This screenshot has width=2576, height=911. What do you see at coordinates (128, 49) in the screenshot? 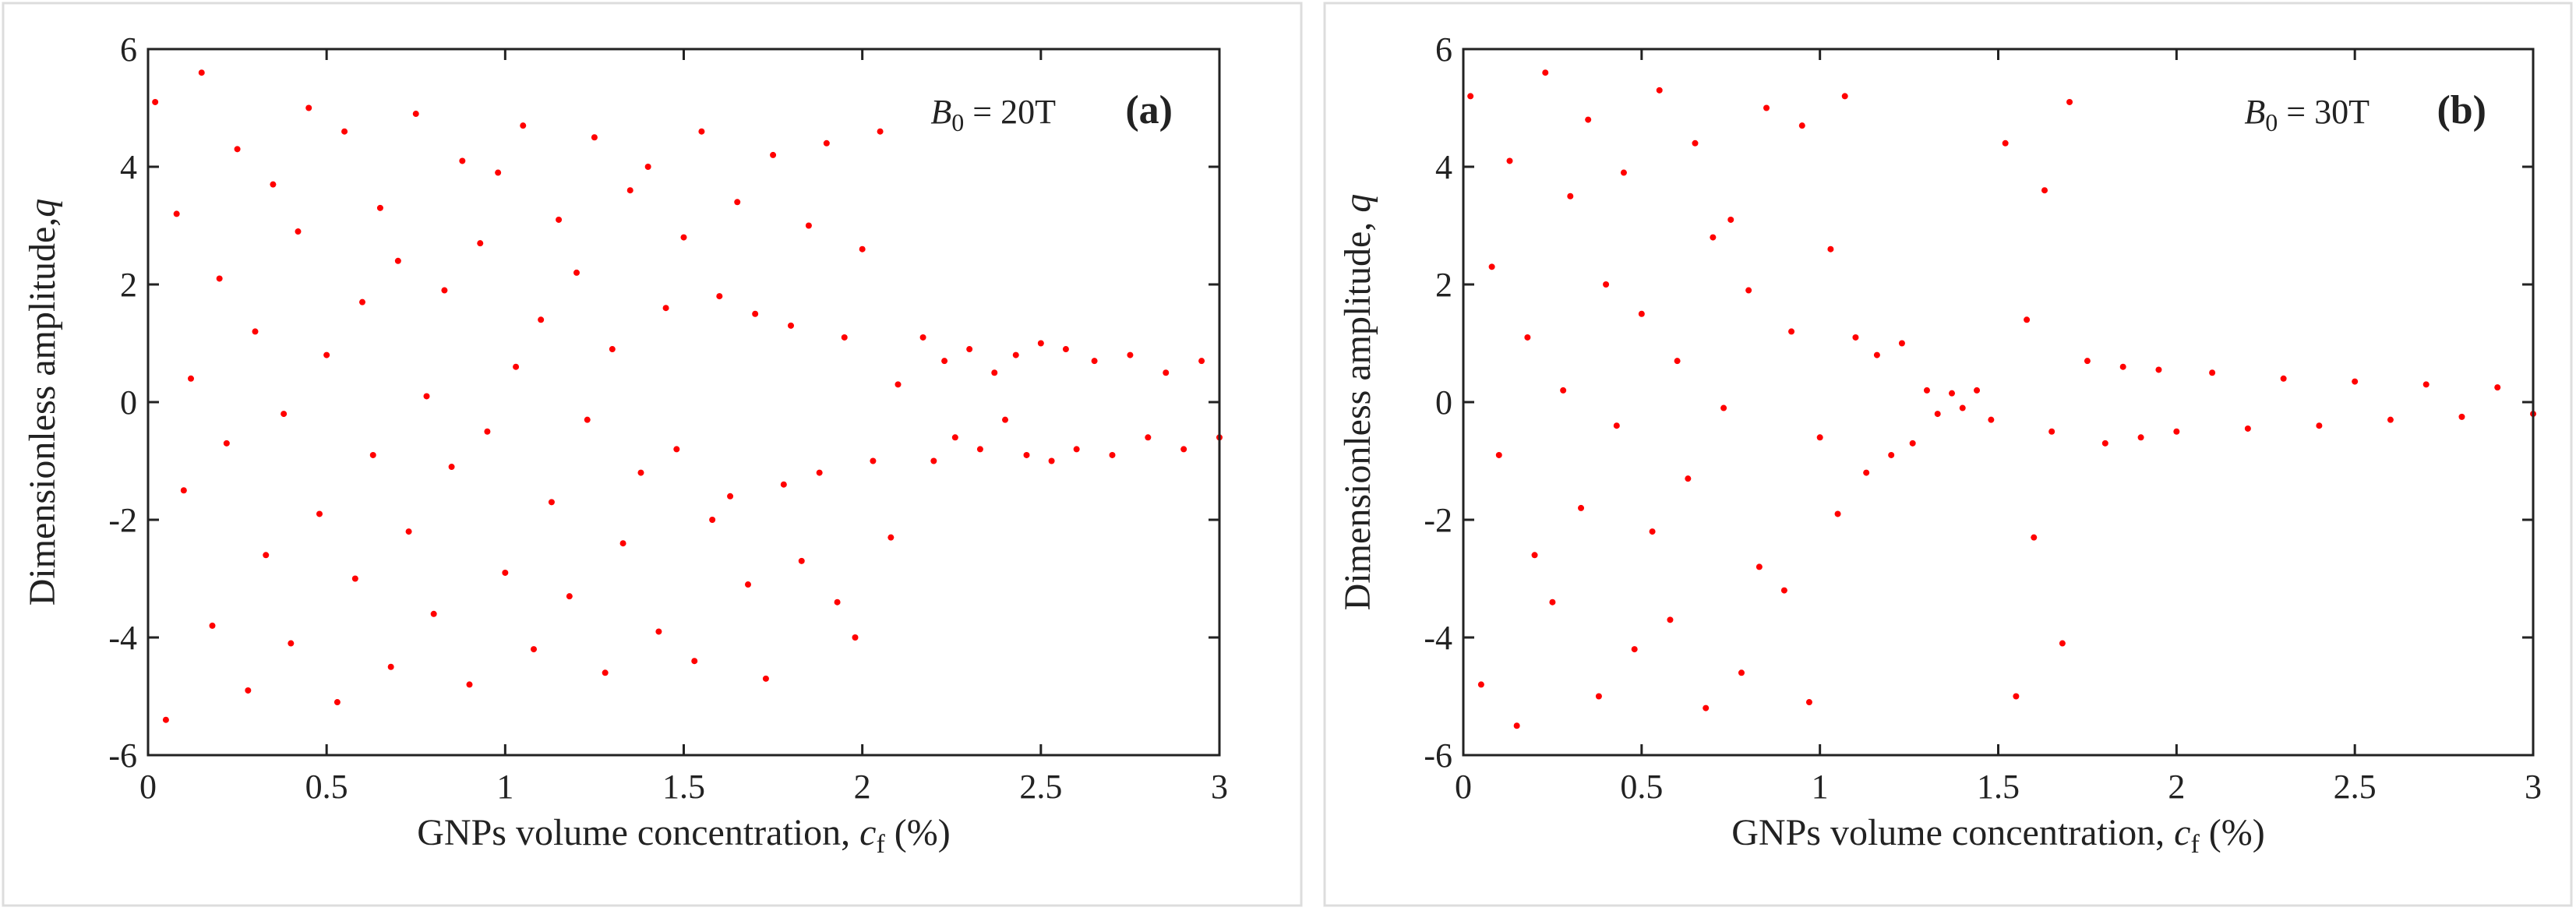
I see `y-tick-label: 6` at bounding box center [128, 49].